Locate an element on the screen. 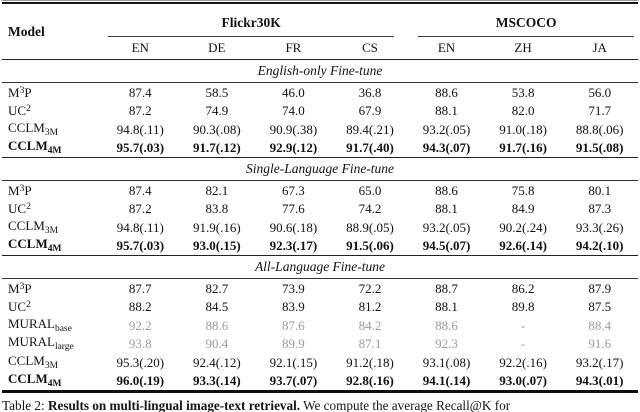  value-cell: 75.8 is located at coordinates (523, 190).